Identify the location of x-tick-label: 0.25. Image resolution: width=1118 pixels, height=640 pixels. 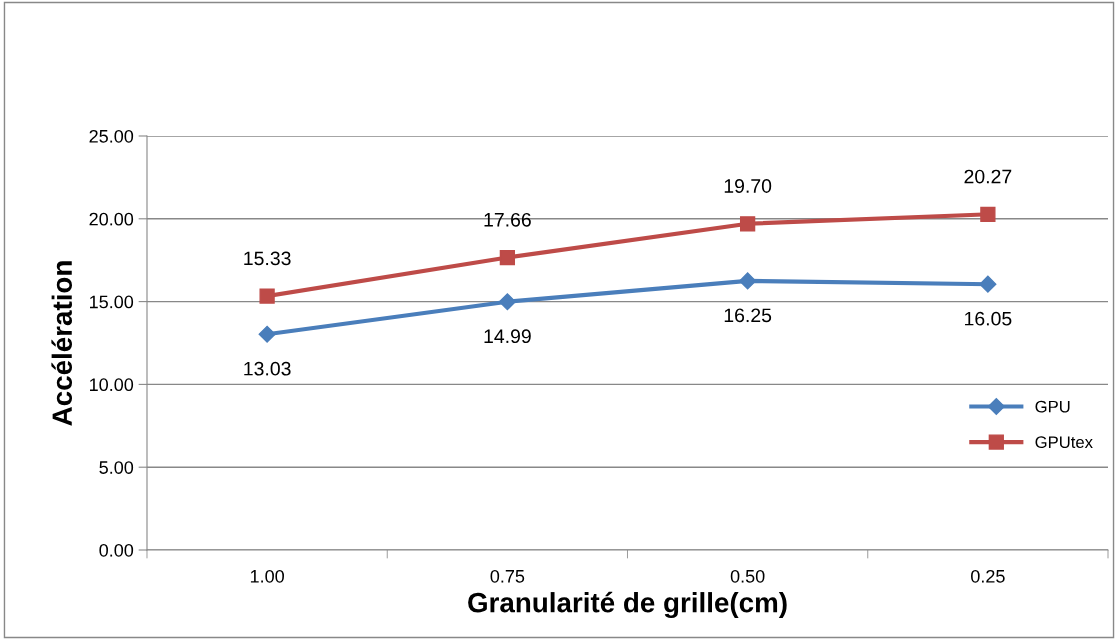
(988, 576).